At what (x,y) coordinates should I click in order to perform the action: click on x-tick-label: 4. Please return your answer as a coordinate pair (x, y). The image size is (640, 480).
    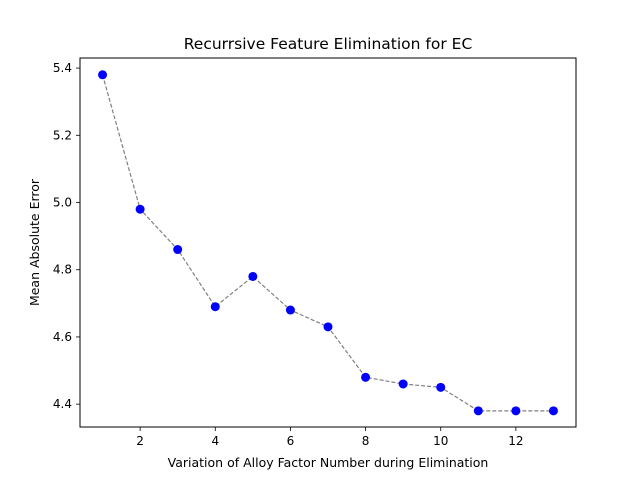
    Looking at the image, I should click on (215, 441).